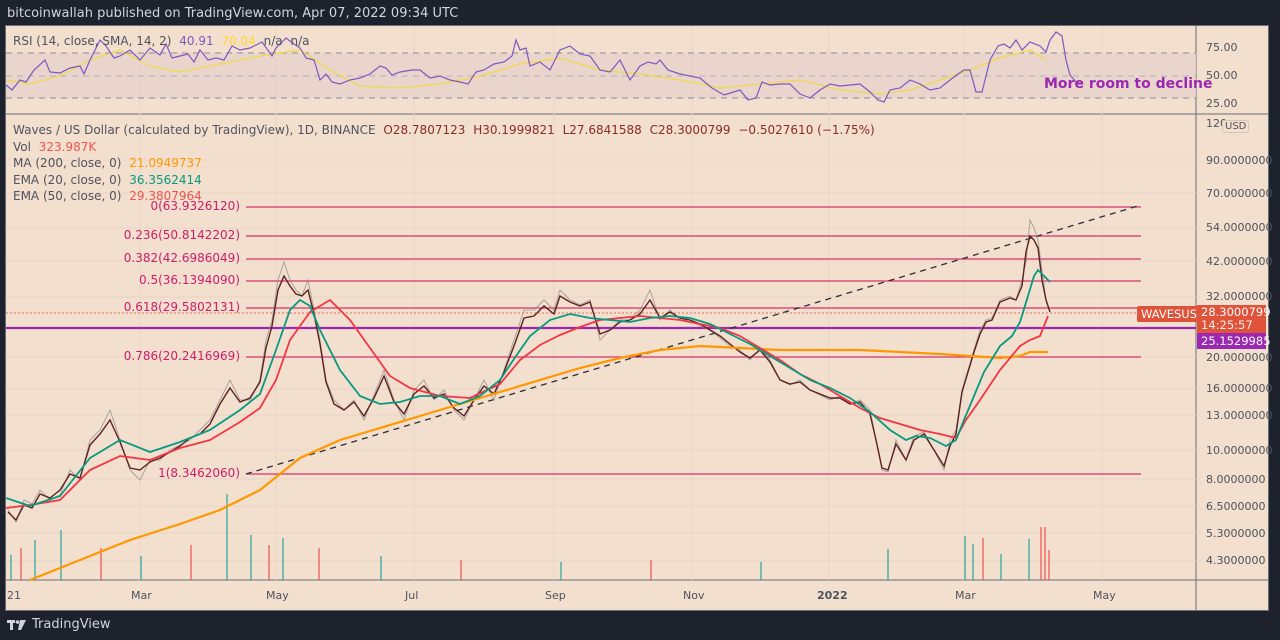 Image resolution: width=1280 pixels, height=640 pixels. What do you see at coordinates (71, 624) in the screenshot?
I see `tradingview-brand: TradingView` at bounding box center [71, 624].